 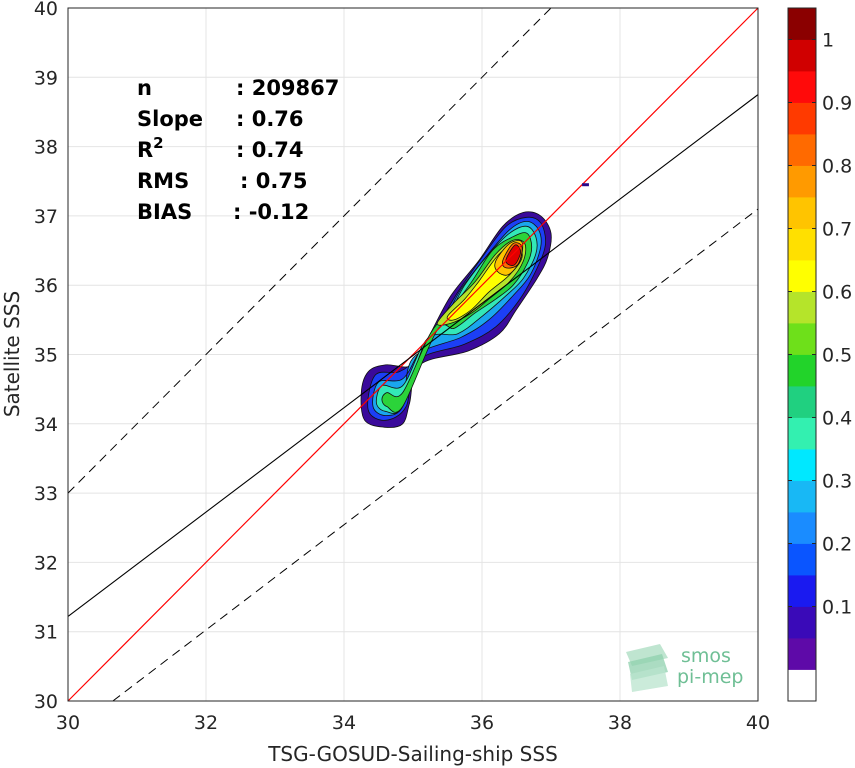 What do you see at coordinates (620, 723) in the screenshot?
I see `x-tick-label: 38` at bounding box center [620, 723].